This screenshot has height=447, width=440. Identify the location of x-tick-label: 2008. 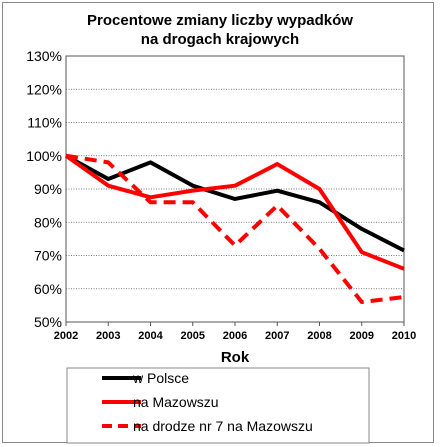
(319, 336).